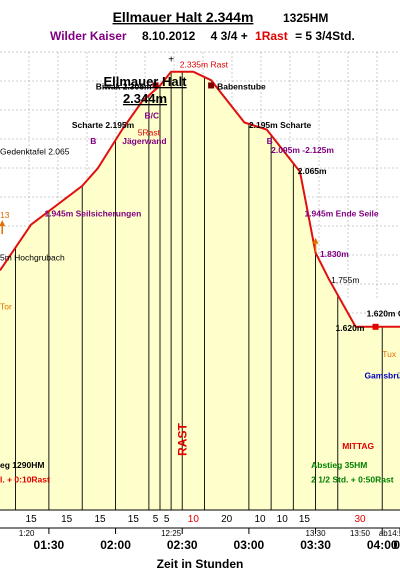  I want to click on rast-vertical-label: RAST, so click(183, 439).